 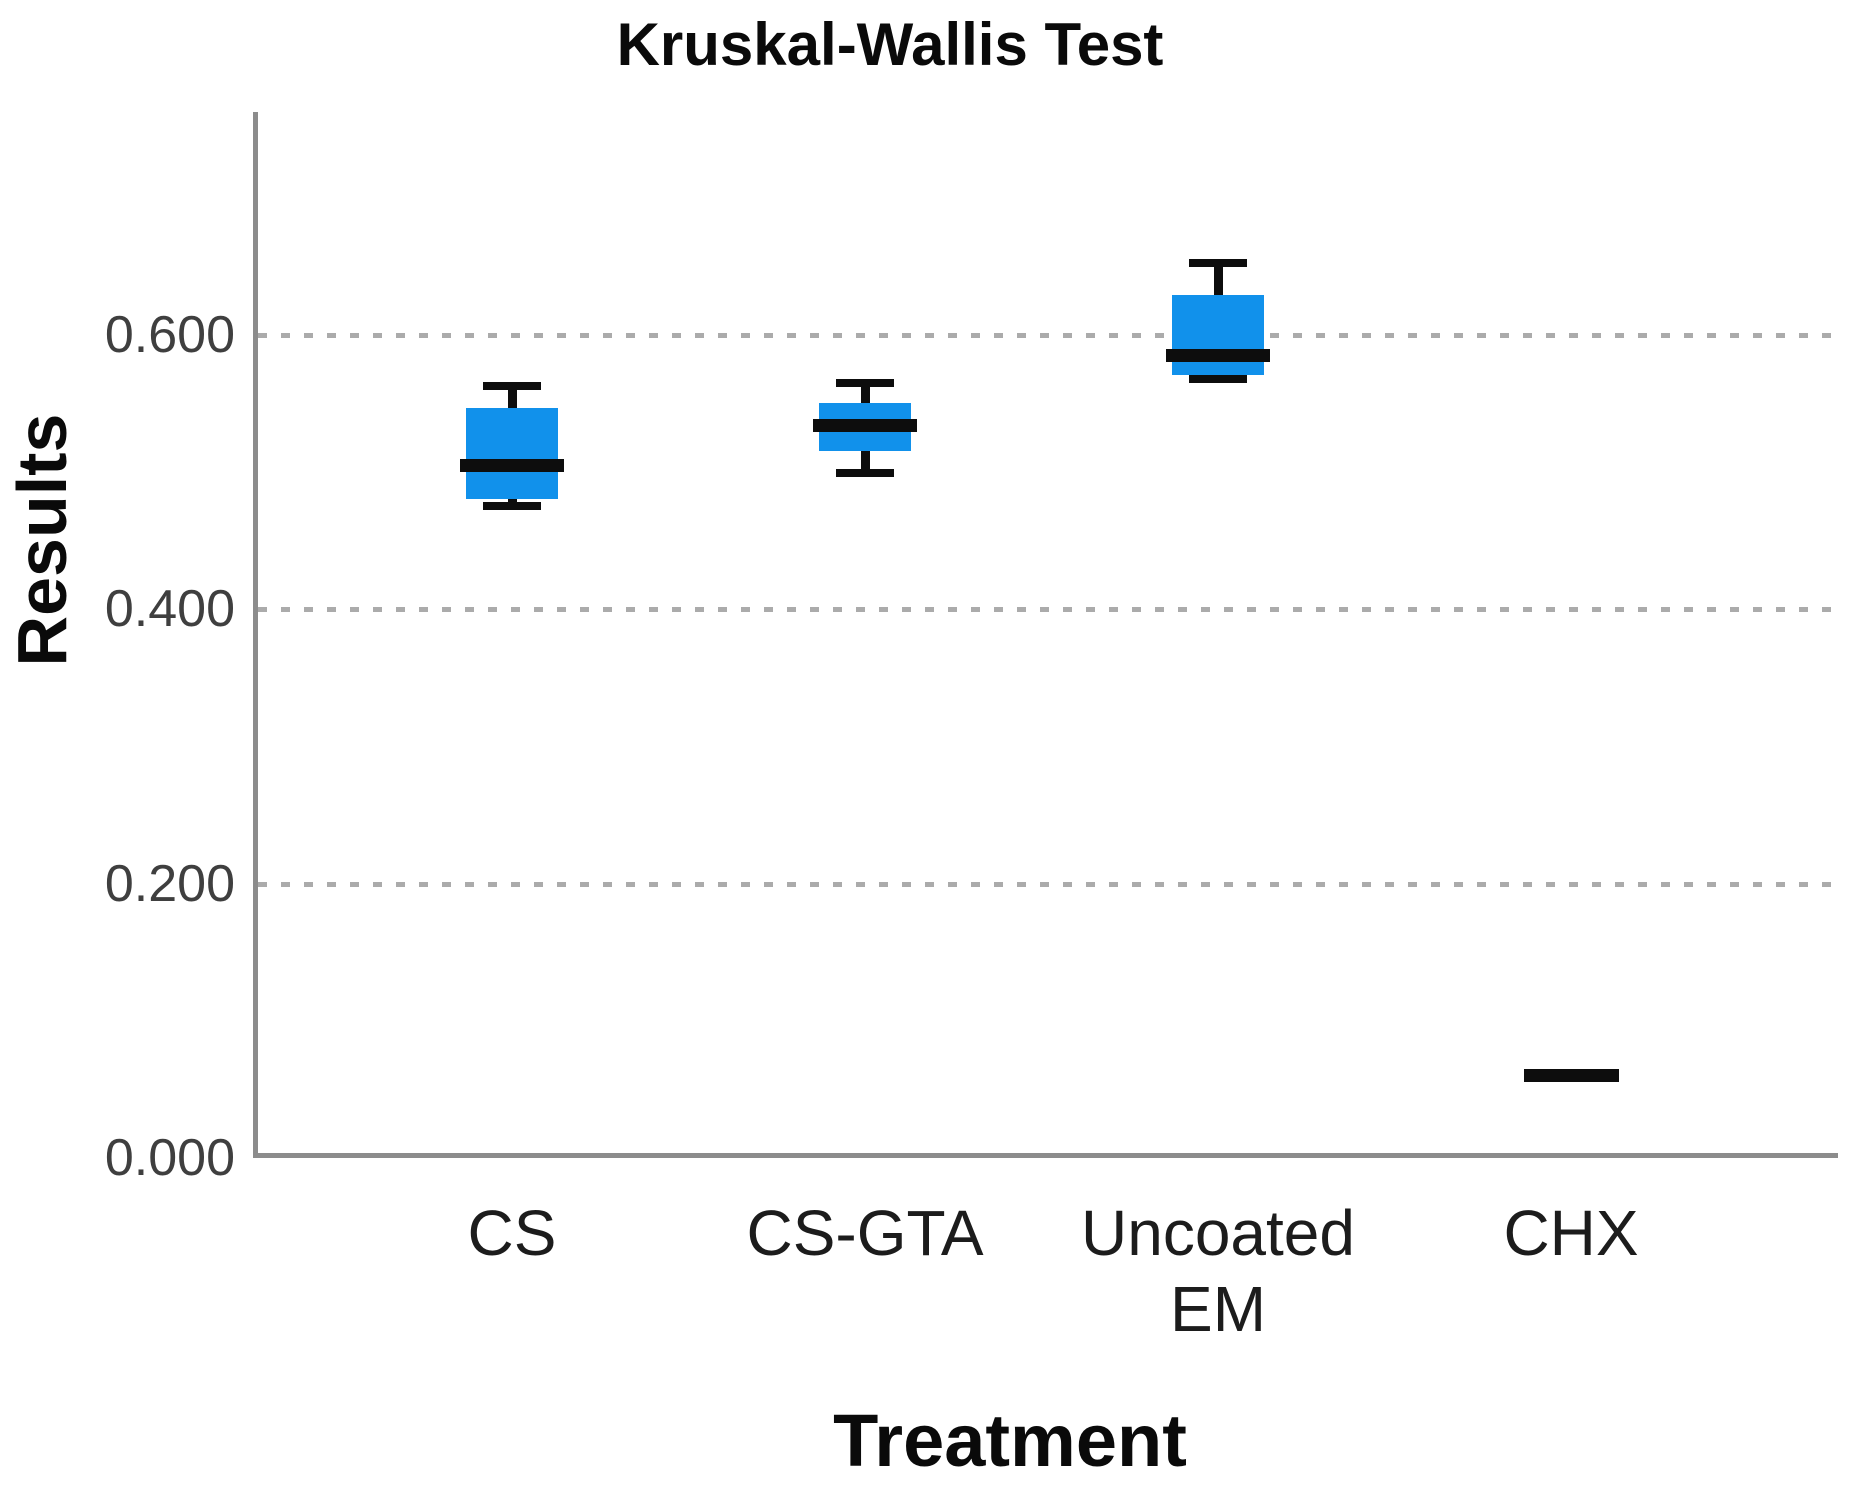 What do you see at coordinates (865, 425) in the screenshot?
I see `box-median-CS-GTA` at bounding box center [865, 425].